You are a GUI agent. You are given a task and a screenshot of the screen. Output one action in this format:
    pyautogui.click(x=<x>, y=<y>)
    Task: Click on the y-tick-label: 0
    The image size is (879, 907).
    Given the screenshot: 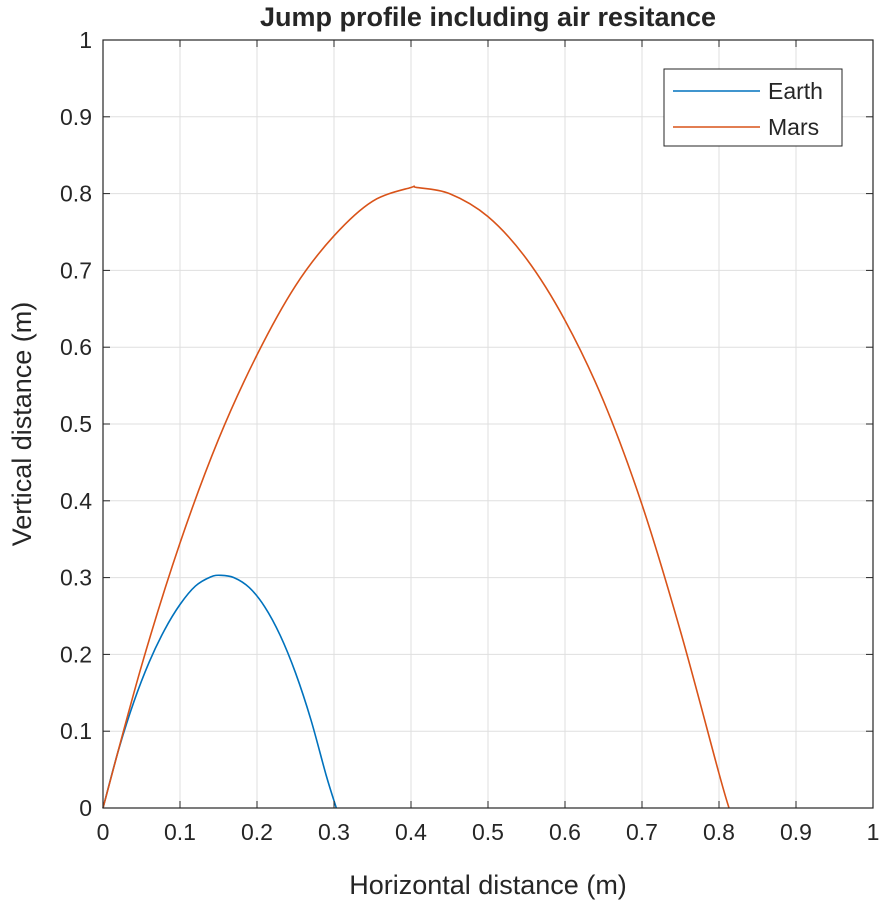 What is the action you would take?
    pyautogui.click(x=85, y=808)
    